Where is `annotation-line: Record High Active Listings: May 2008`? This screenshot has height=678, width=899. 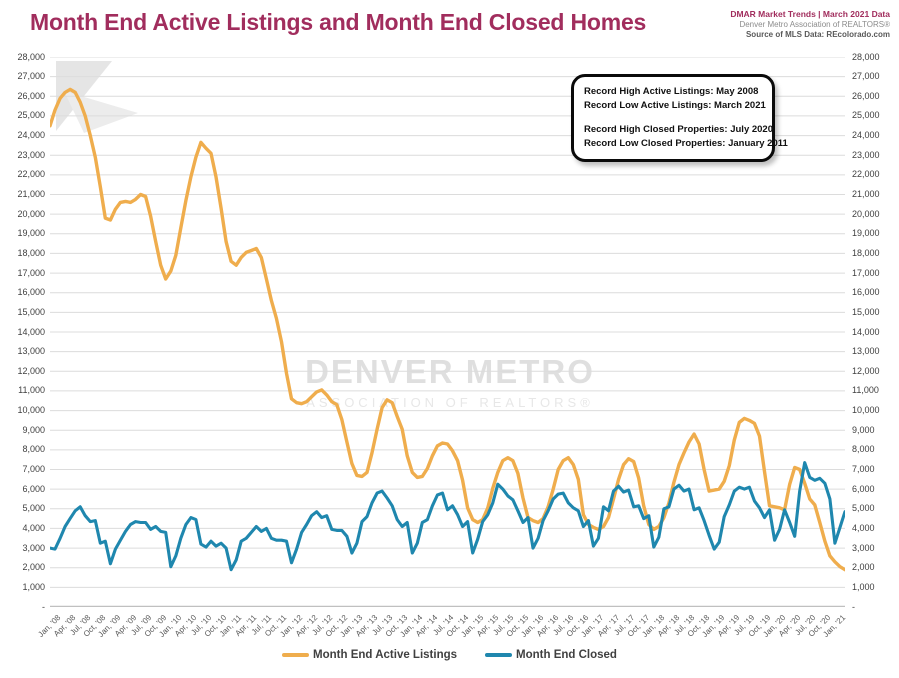
annotation-line: Record High Active Listings: May 2008 is located at coordinates (671, 91).